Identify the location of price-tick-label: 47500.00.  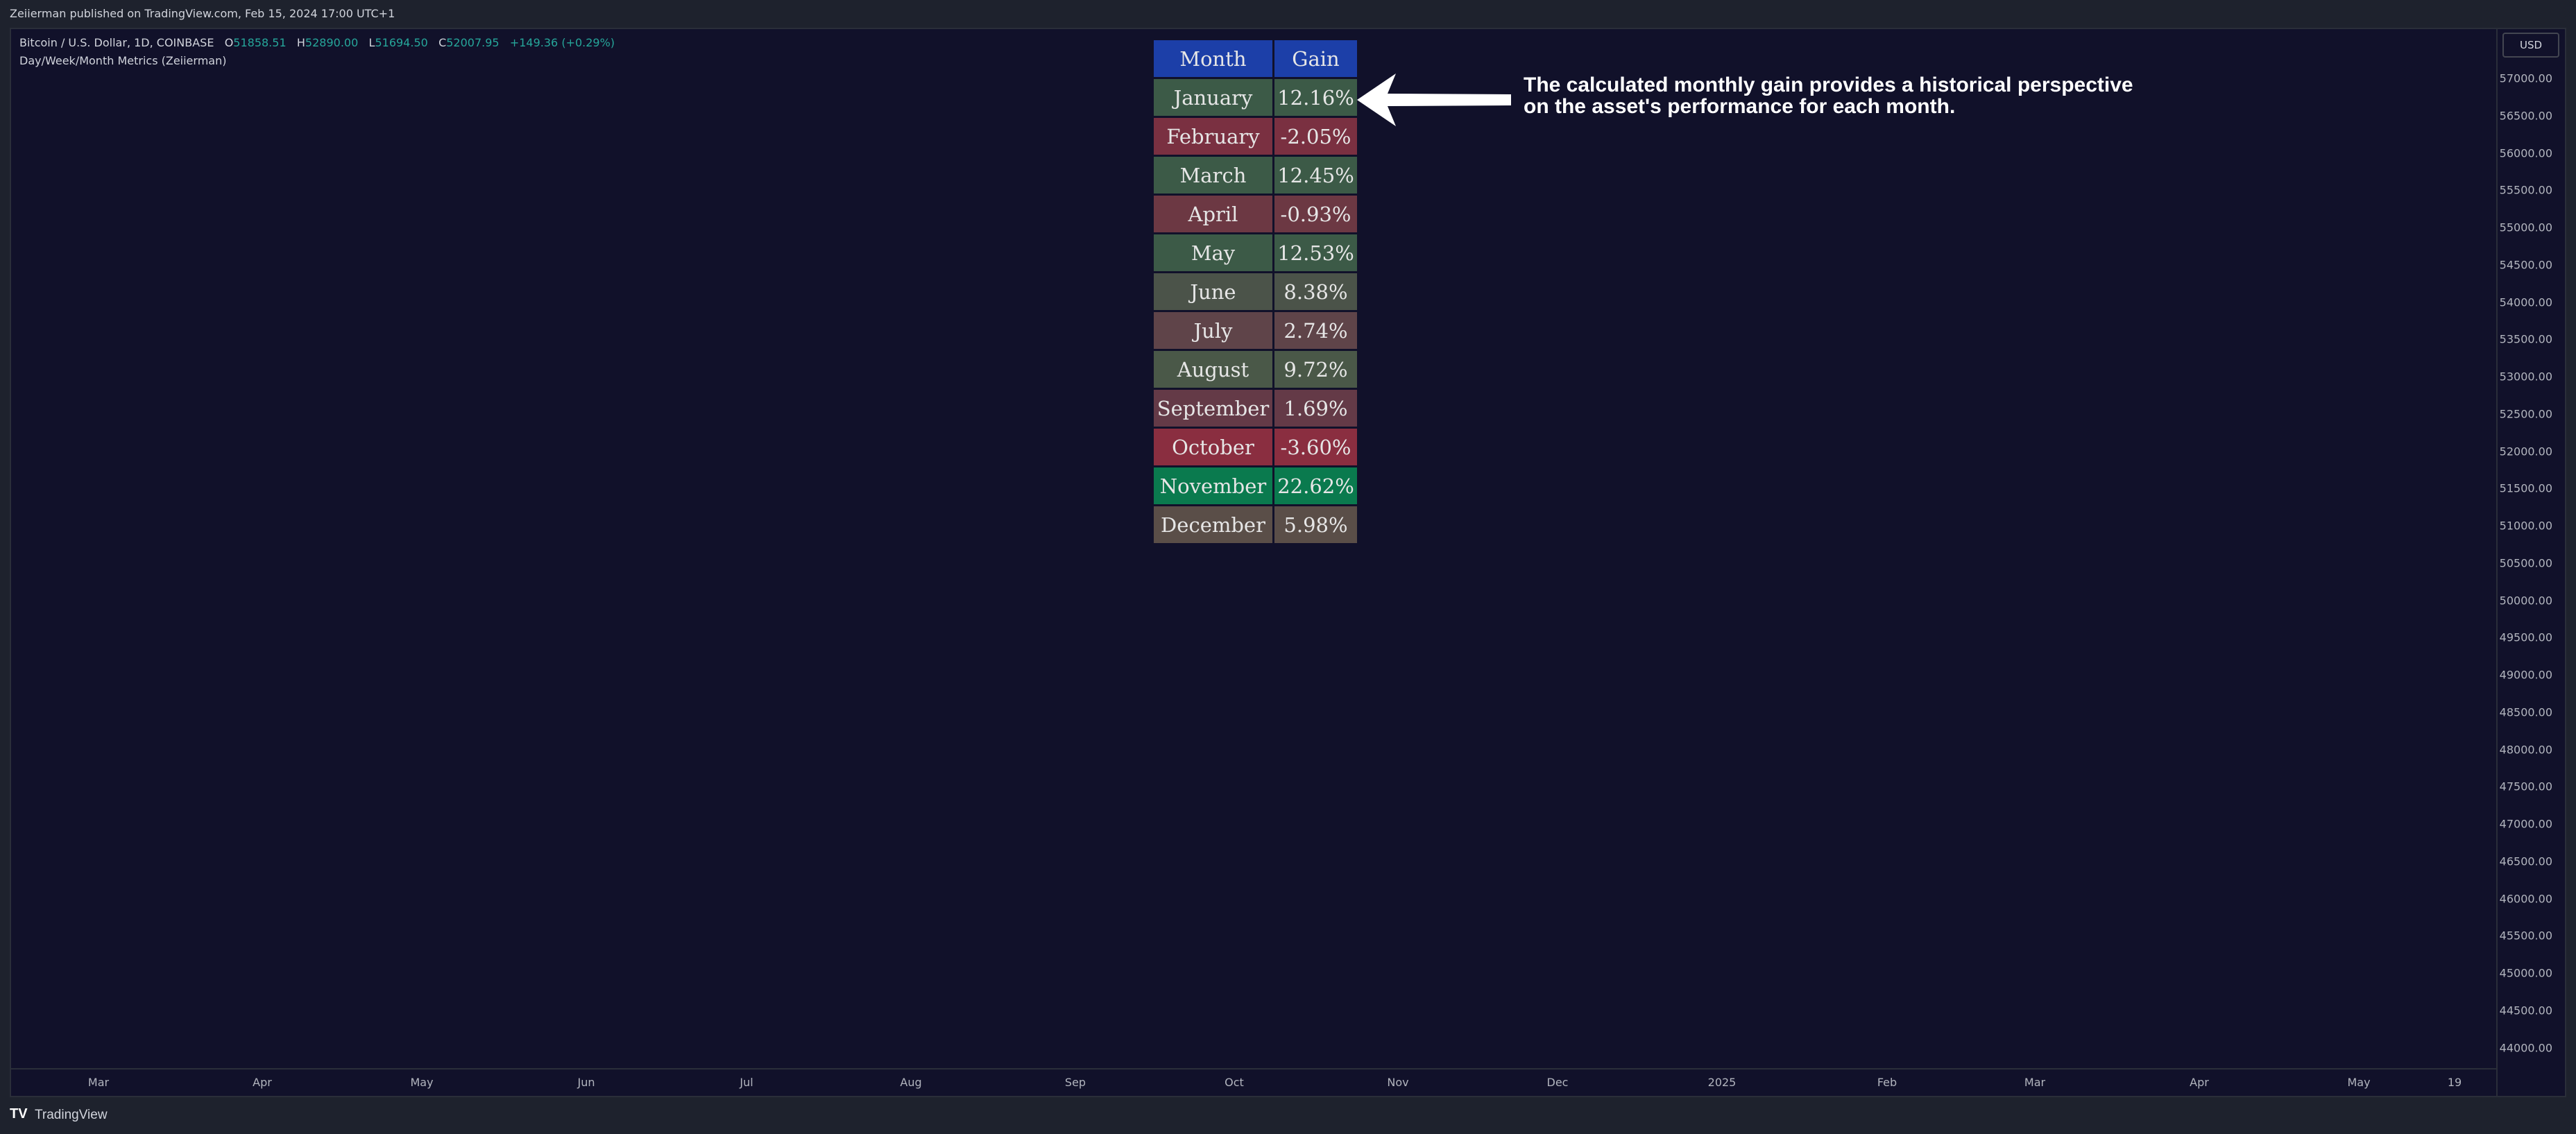
(2525, 787).